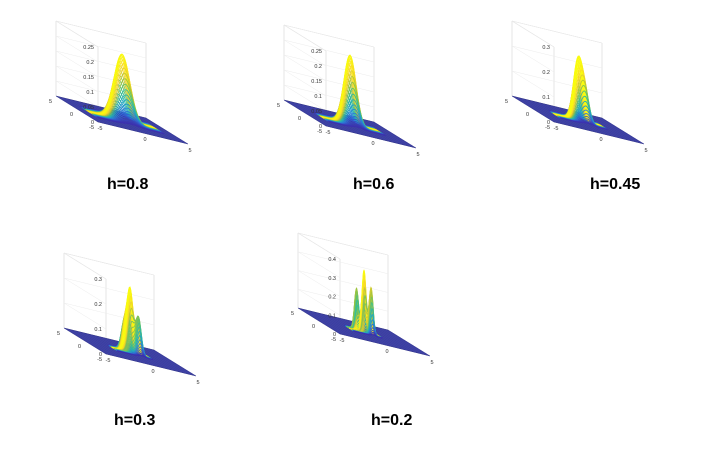  Describe the element at coordinates (332, 260) in the screenshot. I see `z-tick-label: 0.4` at that location.